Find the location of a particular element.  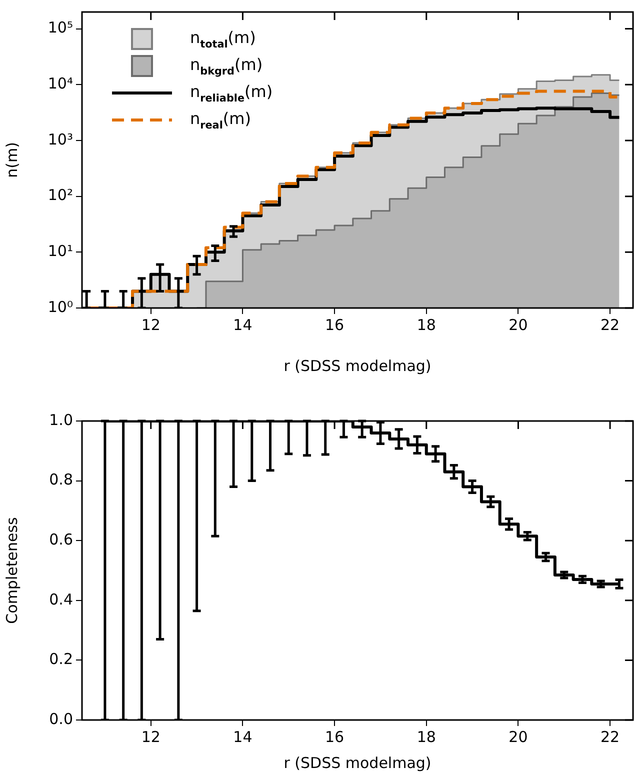

y-tick-label: 10² is located at coordinates (60, 195).